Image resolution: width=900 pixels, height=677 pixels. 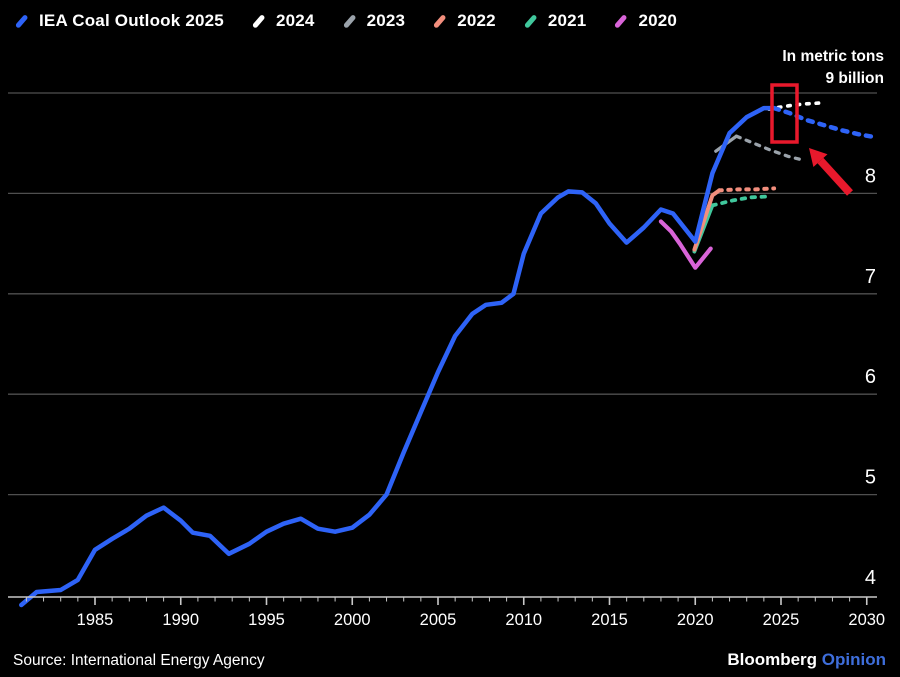 I want to click on brand-opinion: Opinion, so click(x=853, y=659).